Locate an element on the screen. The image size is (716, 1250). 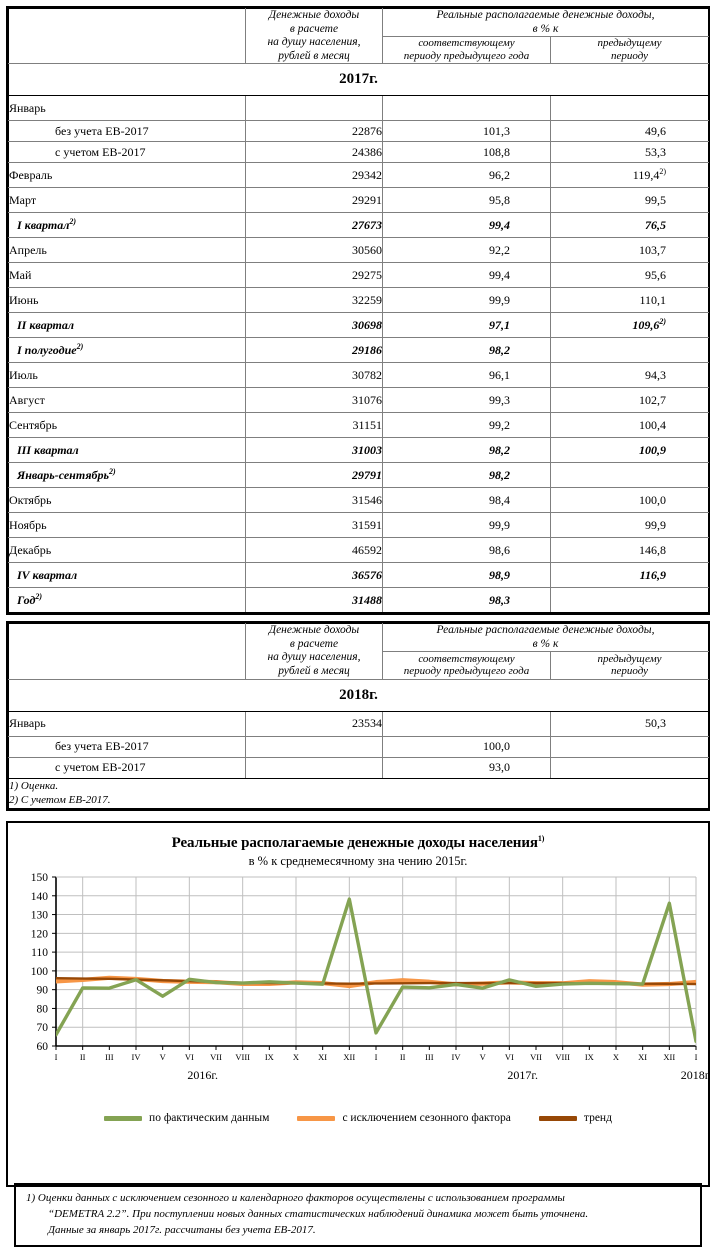
chart-series-group is located at coordinates (376, 970).